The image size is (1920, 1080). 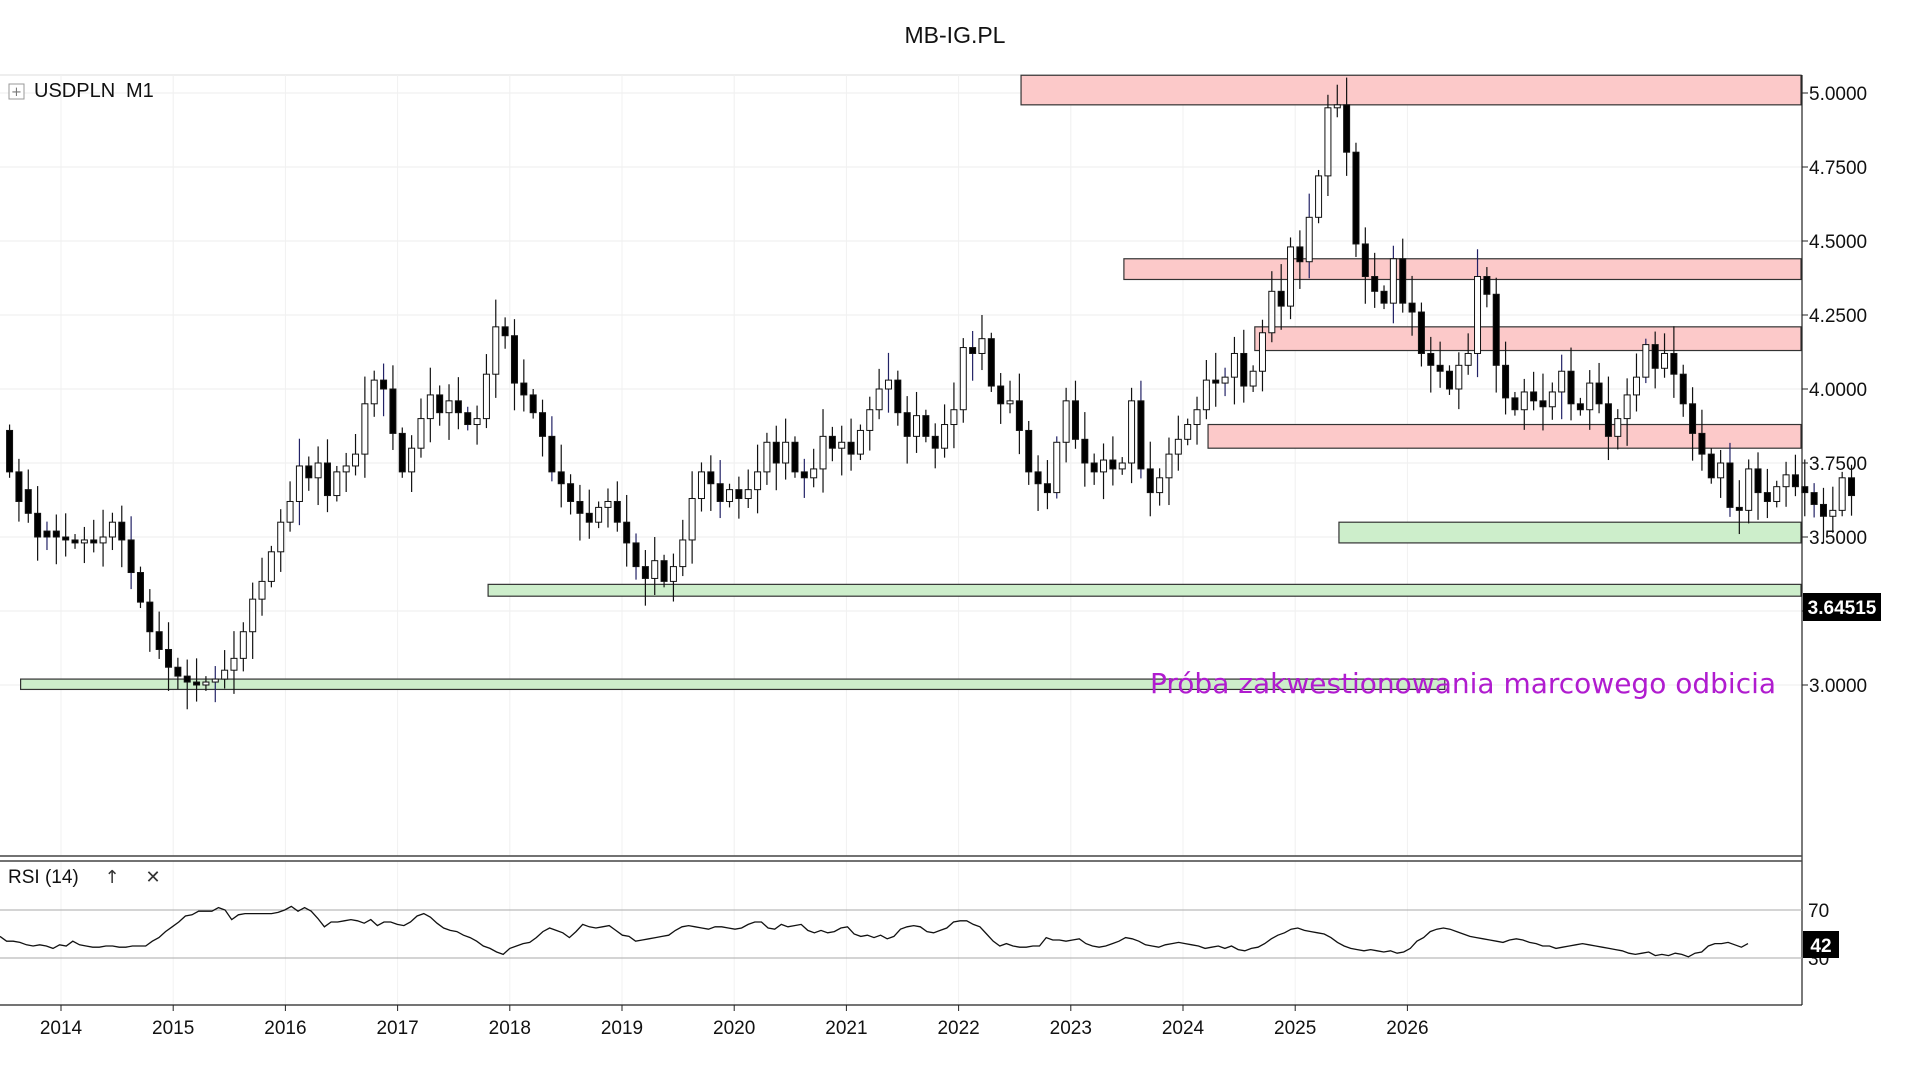 What do you see at coordinates (61, 1028) in the screenshot?
I see `time-tick-label: 2014` at bounding box center [61, 1028].